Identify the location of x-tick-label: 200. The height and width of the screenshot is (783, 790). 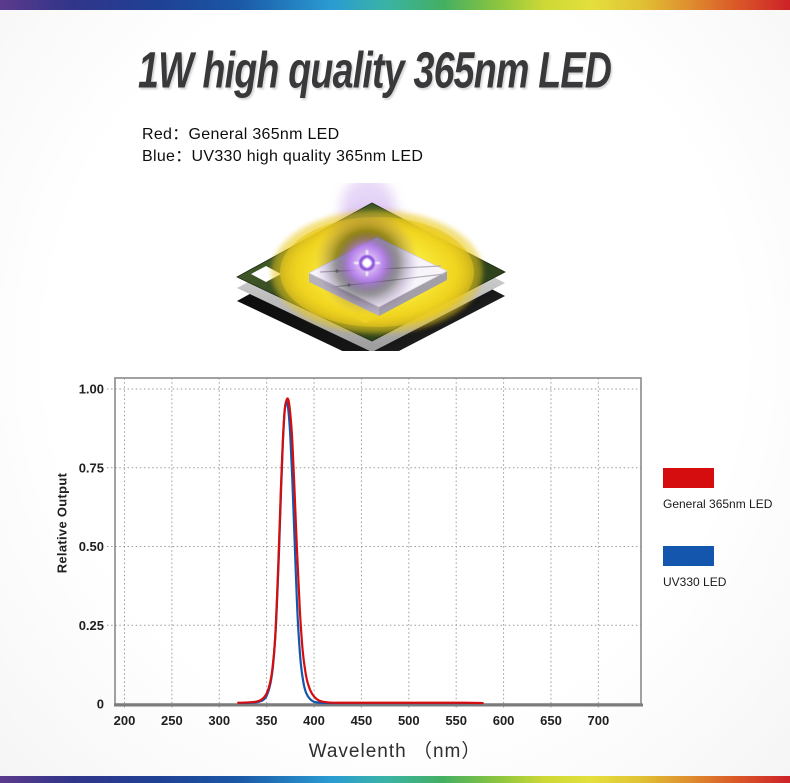
(125, 720).